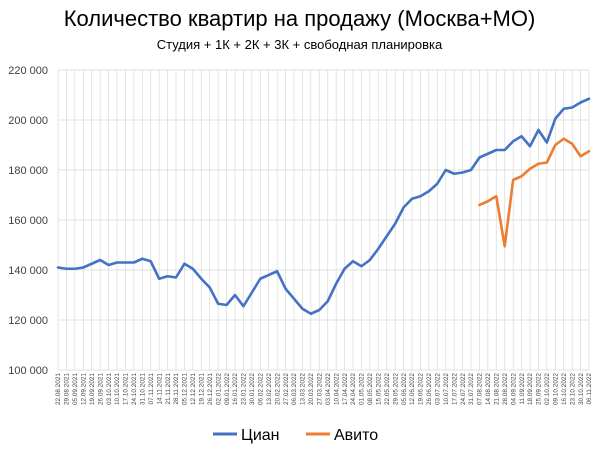 Image resolution: width=599 pixels, height=456 pixels. Describe the element at coordinates (589, 389) in the screenshot. I see `x-tick-label: 06.11.2022` at that location.